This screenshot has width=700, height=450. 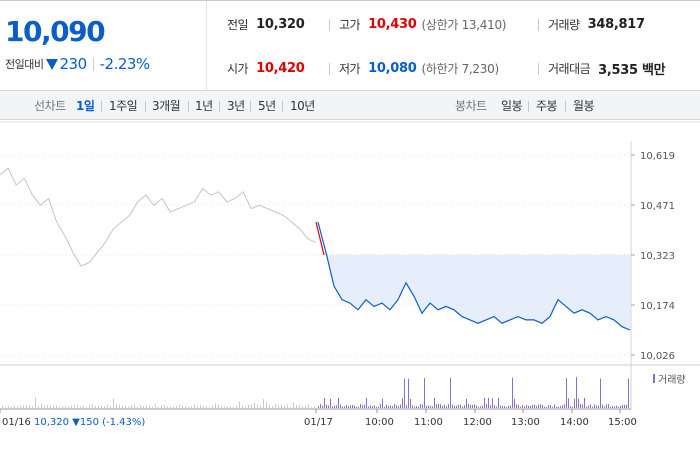 What do you see at coordinates (267, 106) in the screenshot?
I see `period-5y-button: 5년` at bounding box center [267, 106].